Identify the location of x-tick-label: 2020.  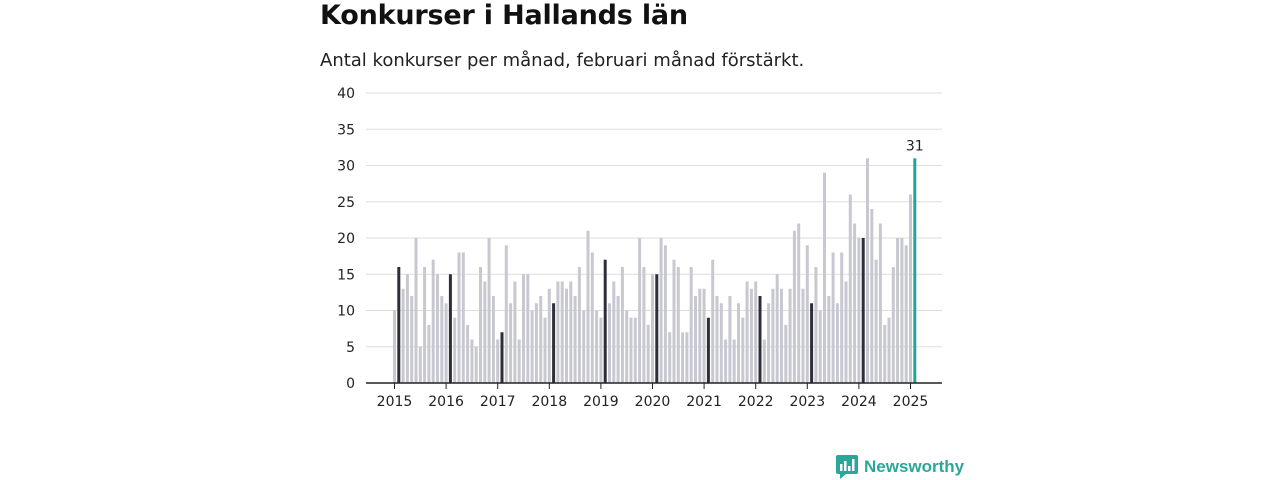
(653, 402).